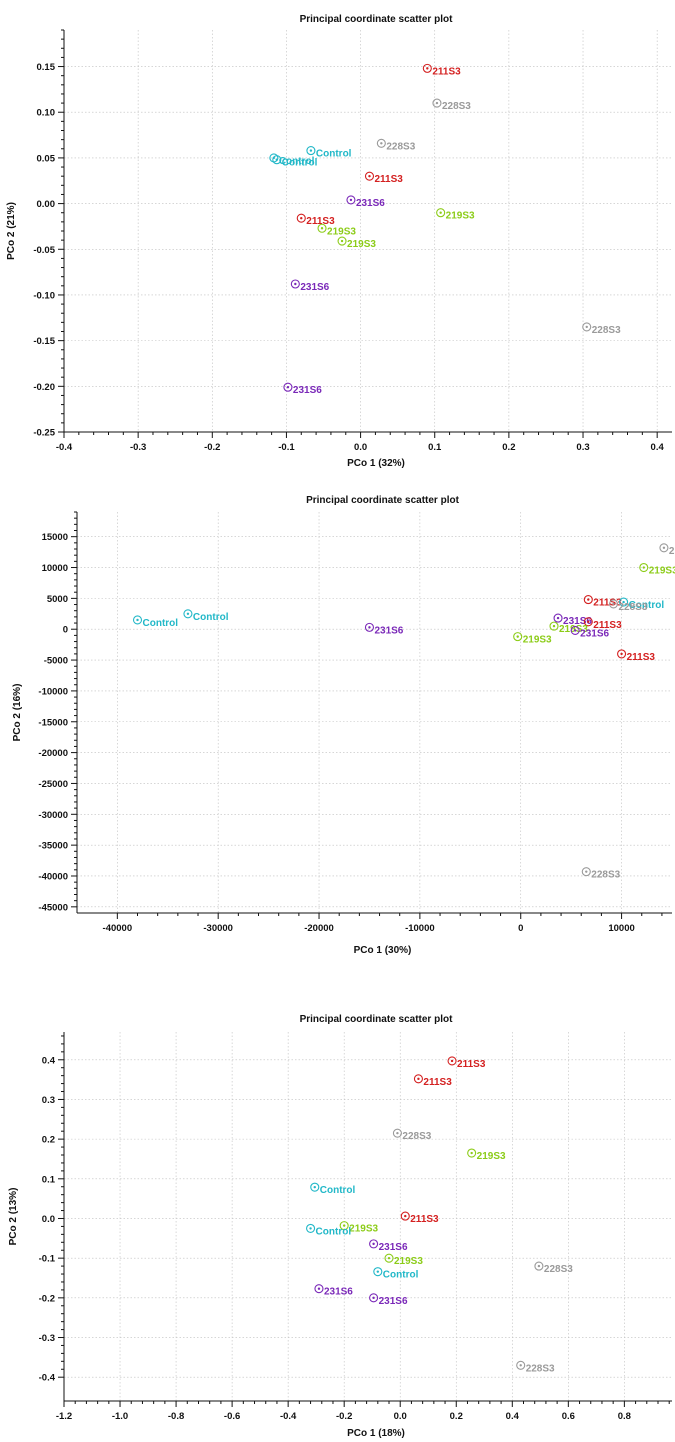  What do you see at coordinates (44, 341) in the screenshot?
I see `y-tick-label: -0.15` at bounding box center [44, 341].